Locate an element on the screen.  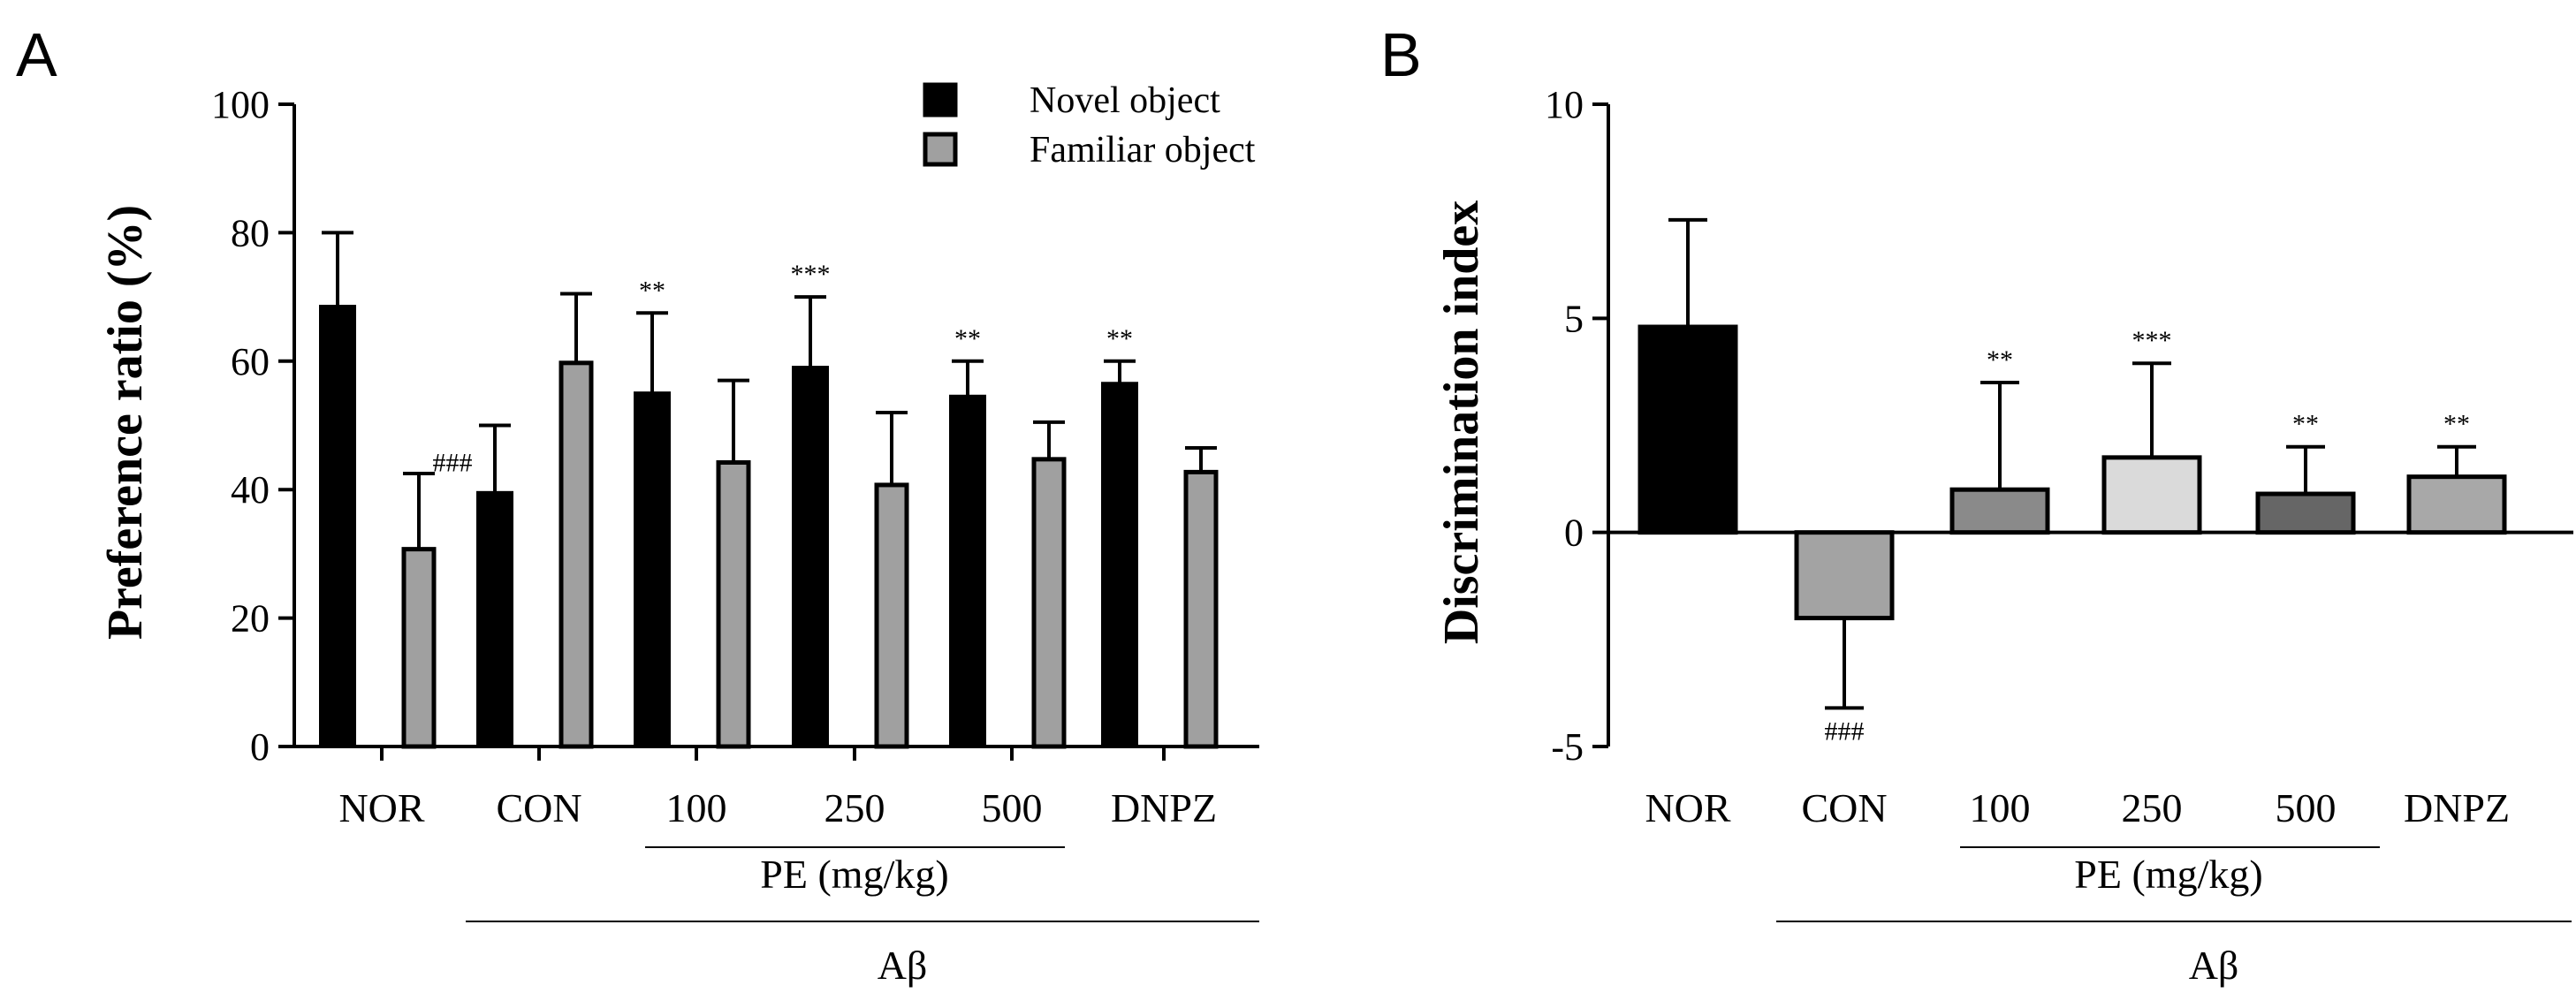
legend-swatch-novel is located at coordinates (940, 99).